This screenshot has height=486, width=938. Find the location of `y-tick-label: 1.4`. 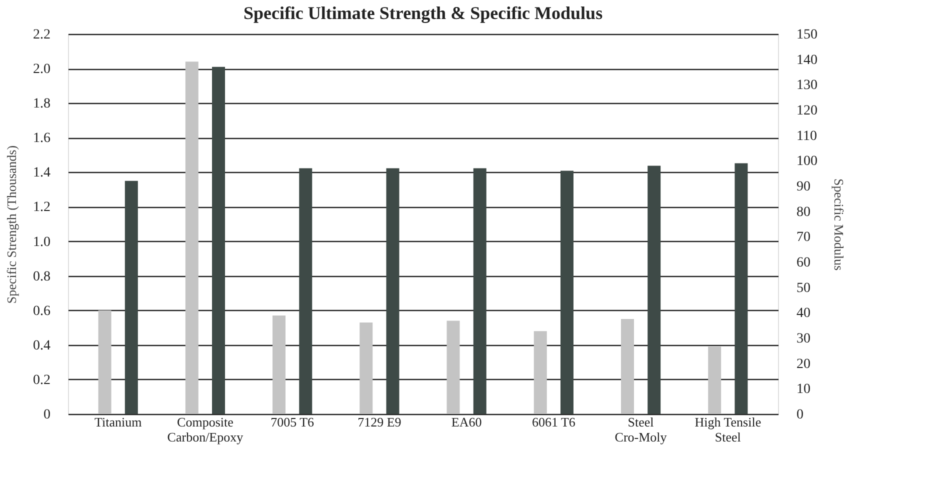

y-tick-label: 1.4 is located at coordinates (41, 173).